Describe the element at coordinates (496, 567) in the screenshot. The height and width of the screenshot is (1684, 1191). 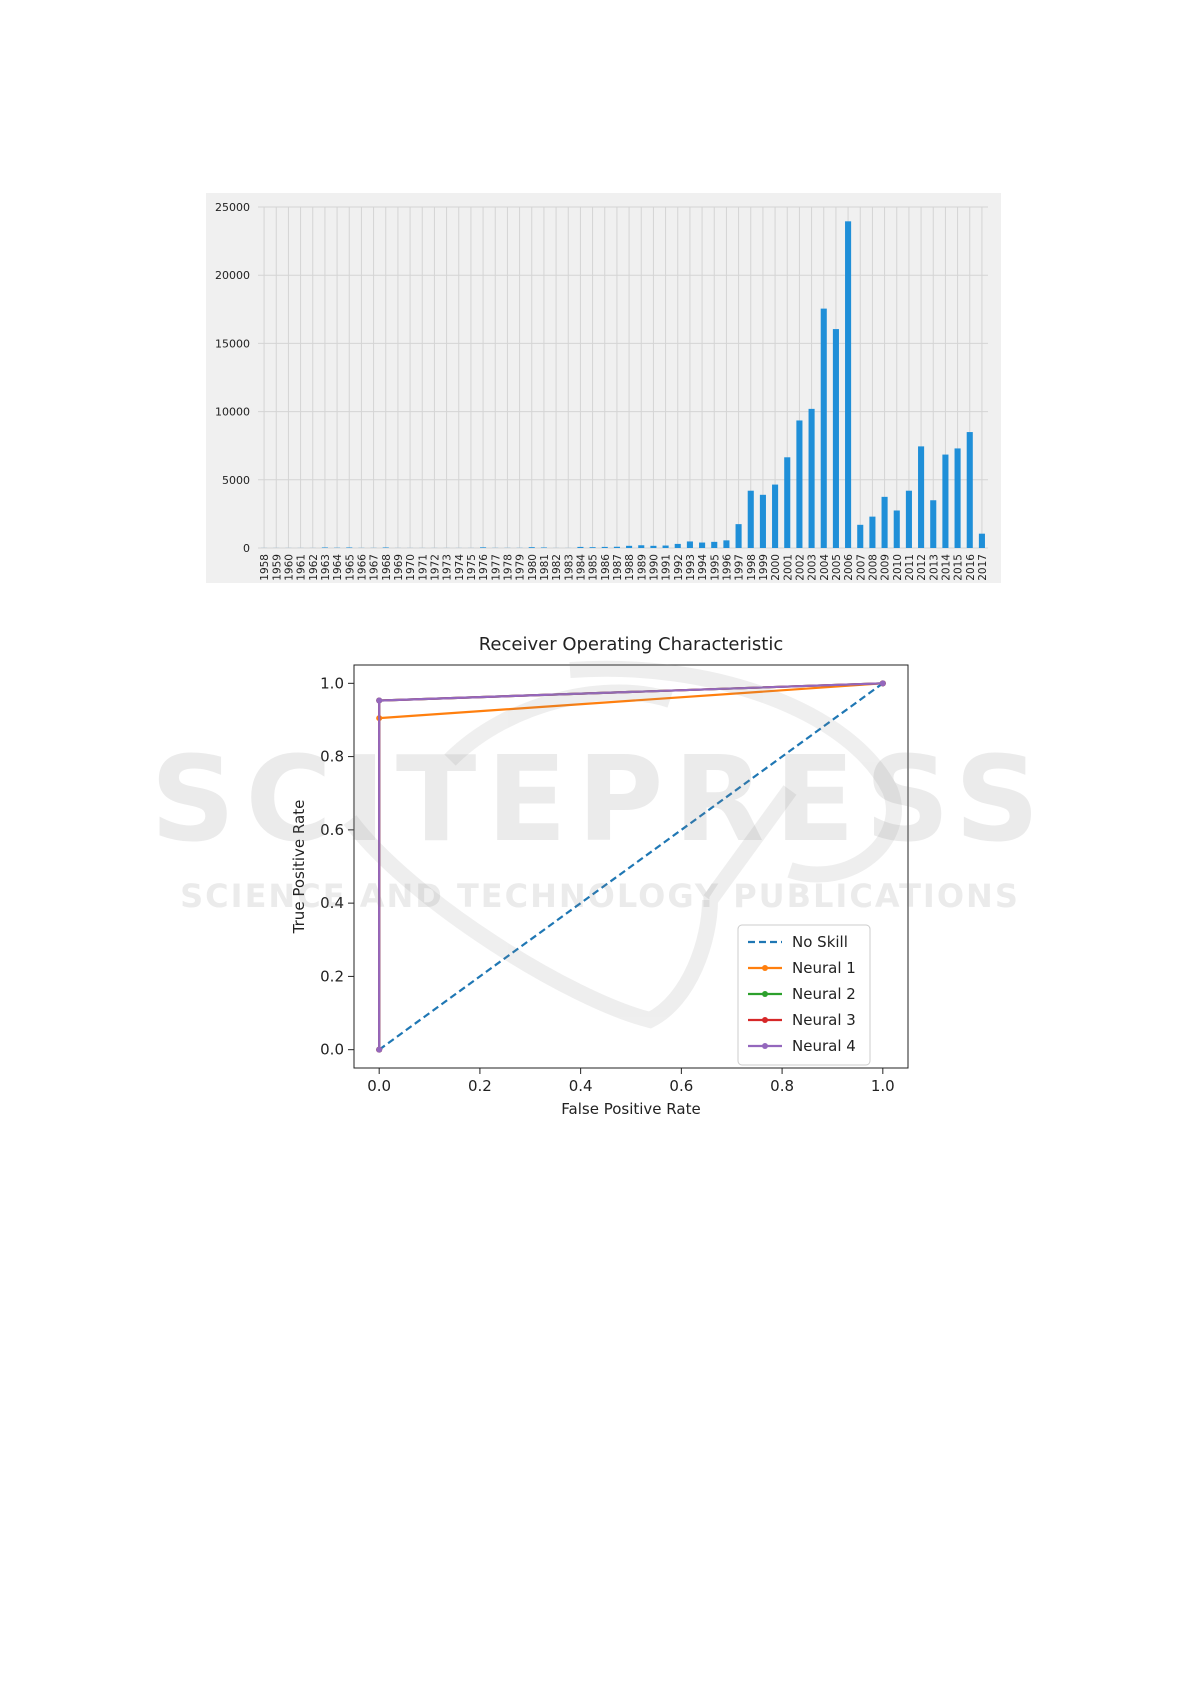
I see `x-tick-label: 1977` at that location.